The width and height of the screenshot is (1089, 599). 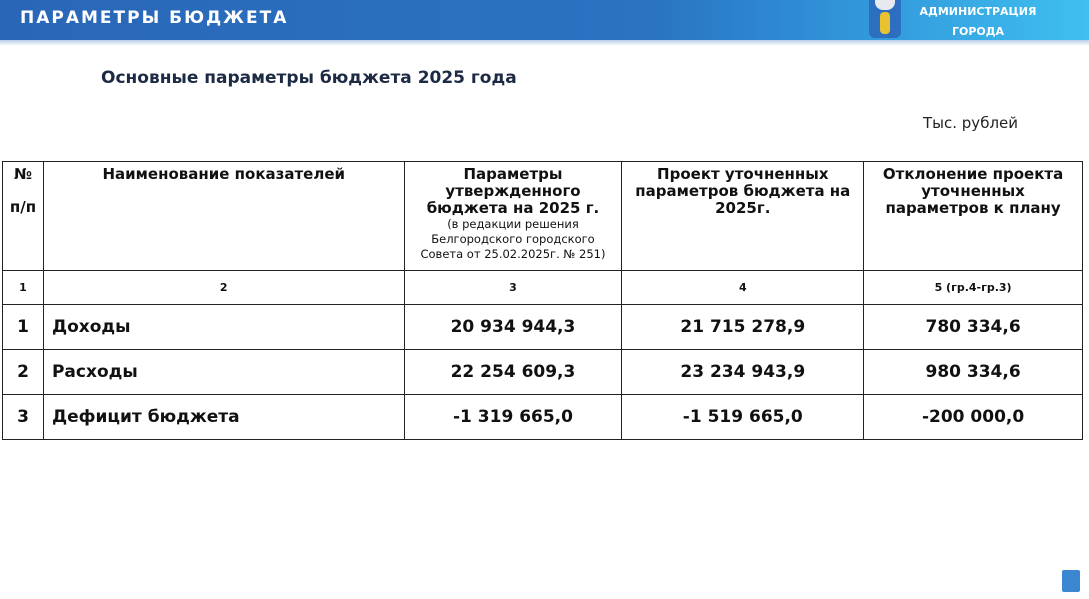 I want to click on deviation-value: 780 334,6, so click(x=973, y=327).